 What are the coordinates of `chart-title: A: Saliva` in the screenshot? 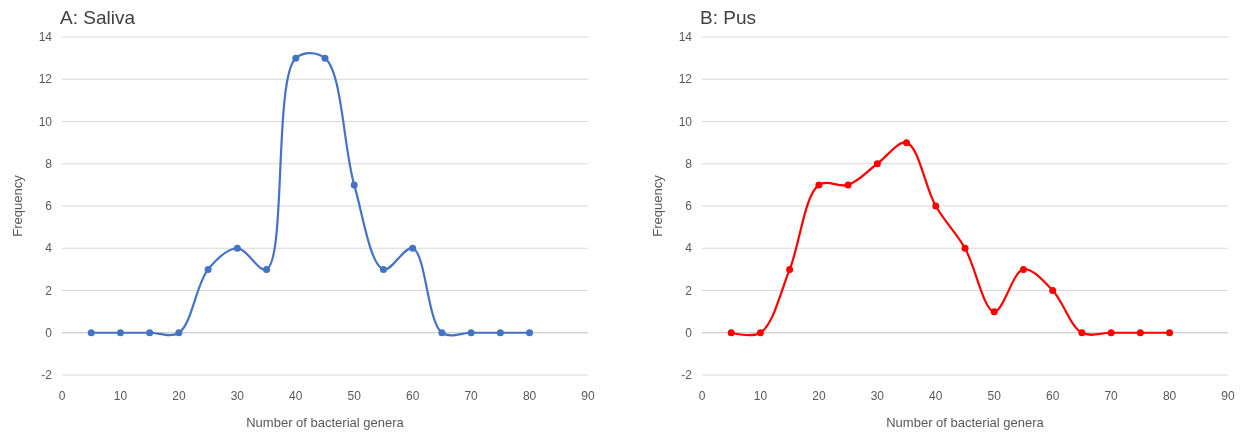 It's located at (98, 17).